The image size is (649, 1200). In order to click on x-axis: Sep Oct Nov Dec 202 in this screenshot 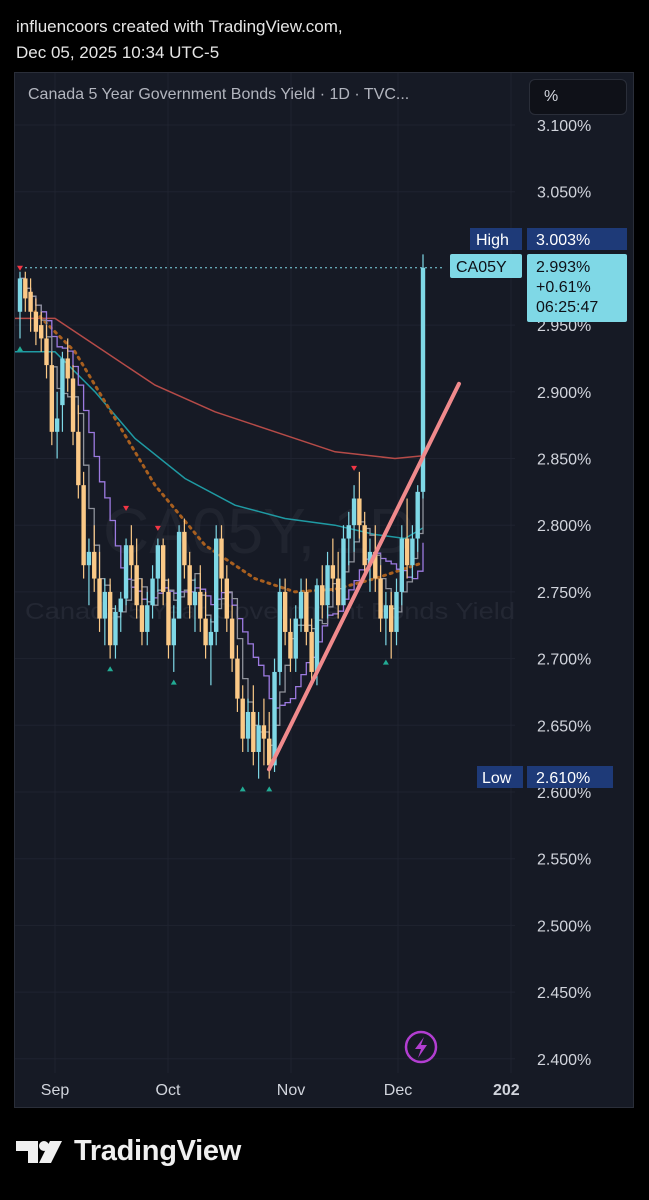, I will do `click(280, 1090)`.